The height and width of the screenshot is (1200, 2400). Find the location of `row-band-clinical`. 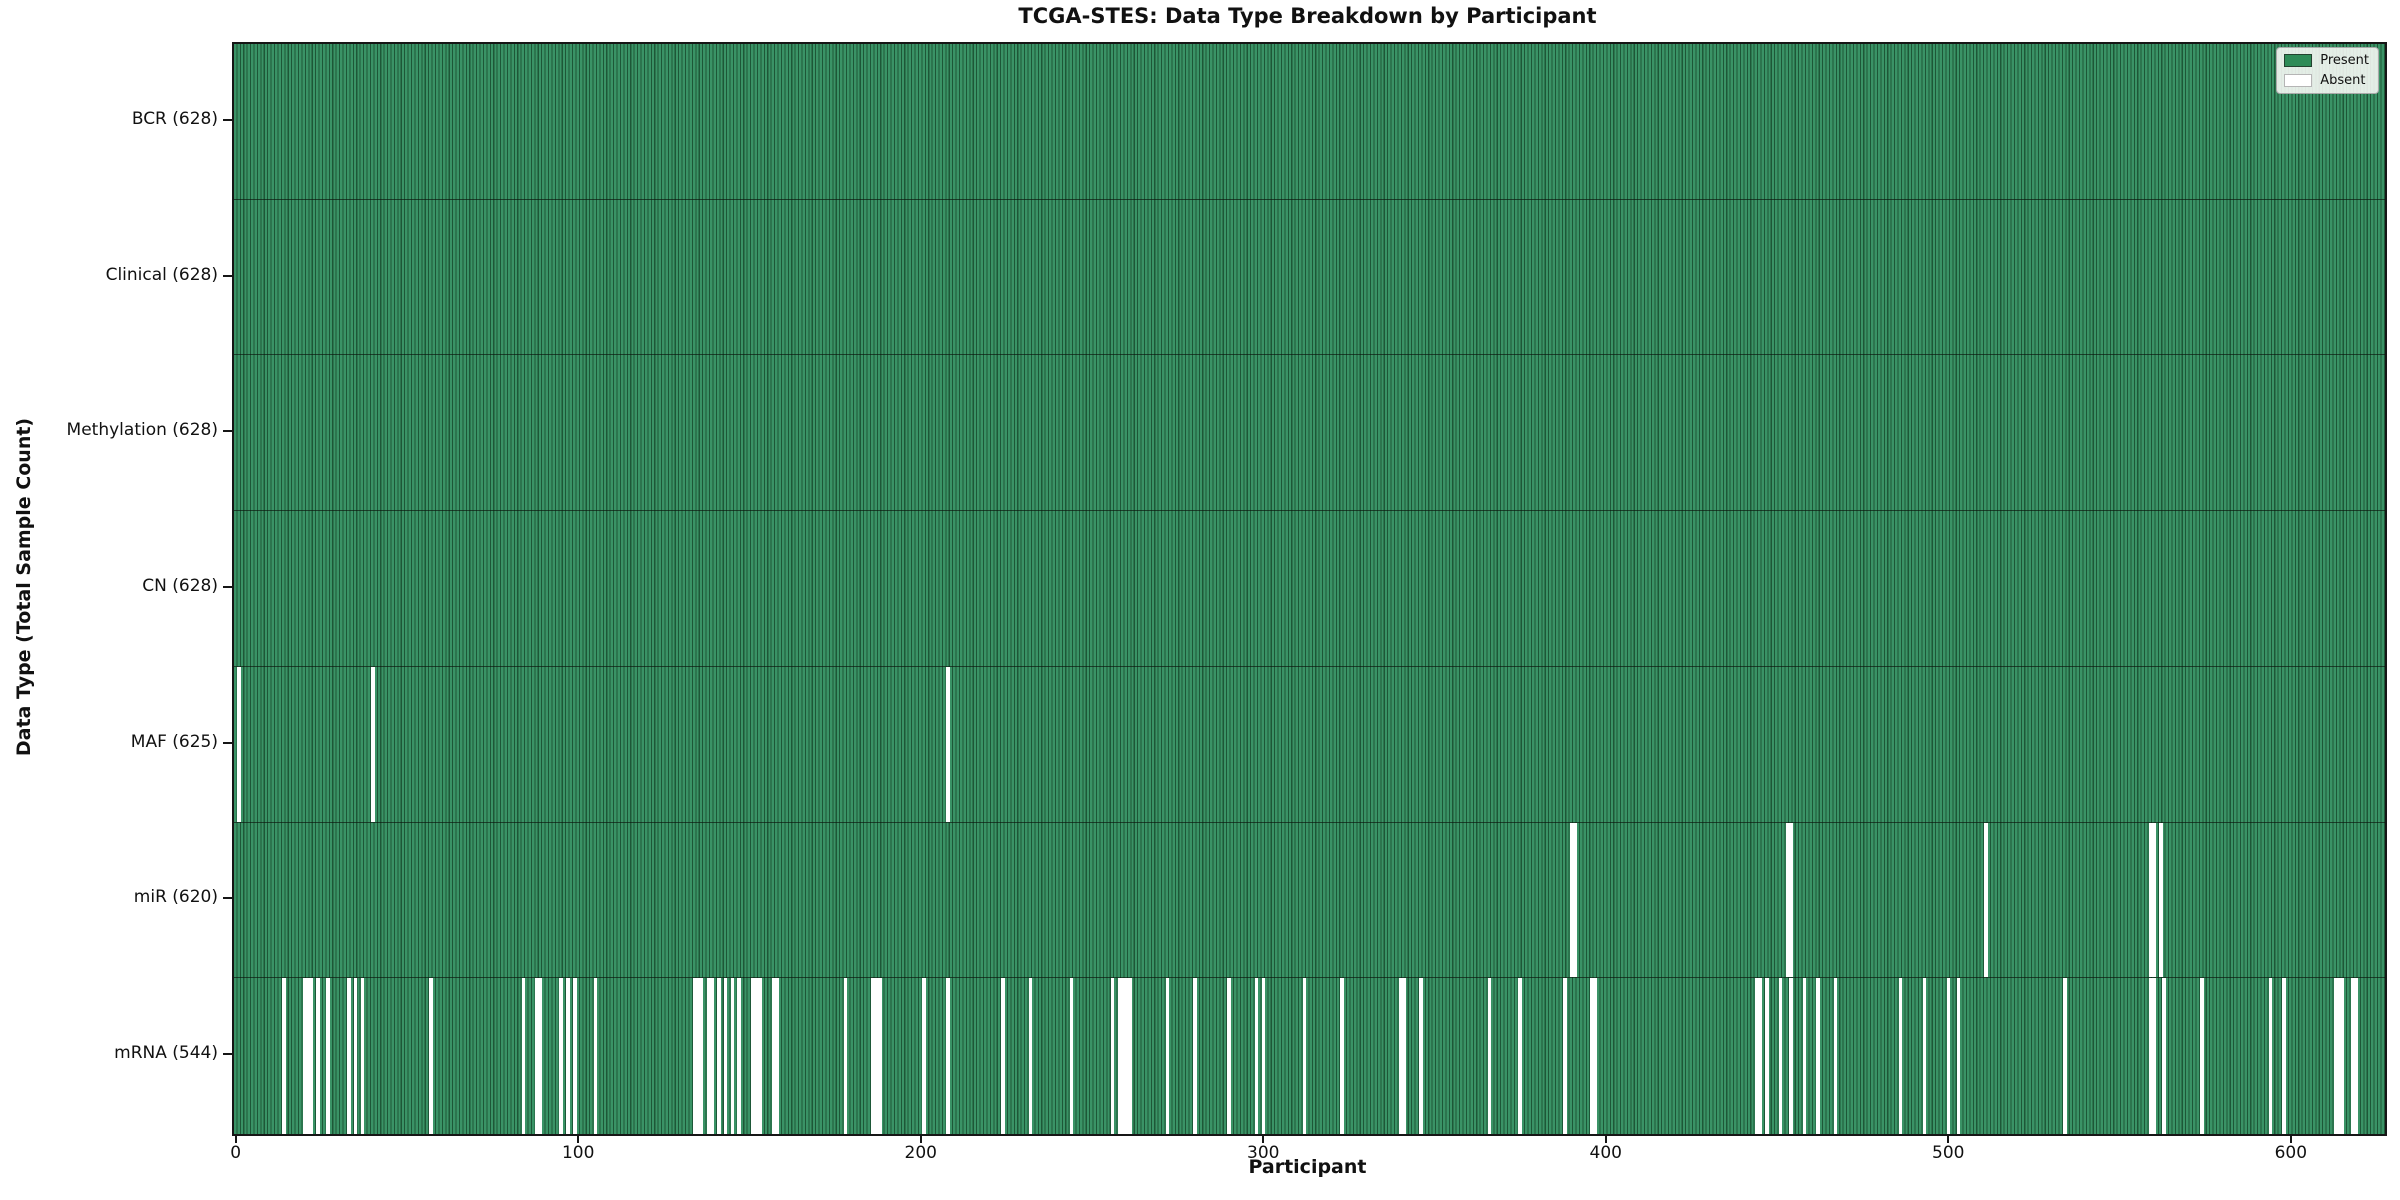

row-band-clinical is located at coordinates (1309, 277).